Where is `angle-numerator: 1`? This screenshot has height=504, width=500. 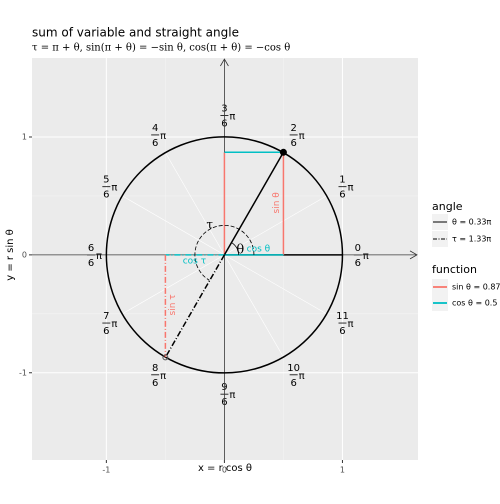
angle-numerator: 1 is located at coordinates (342, 180).